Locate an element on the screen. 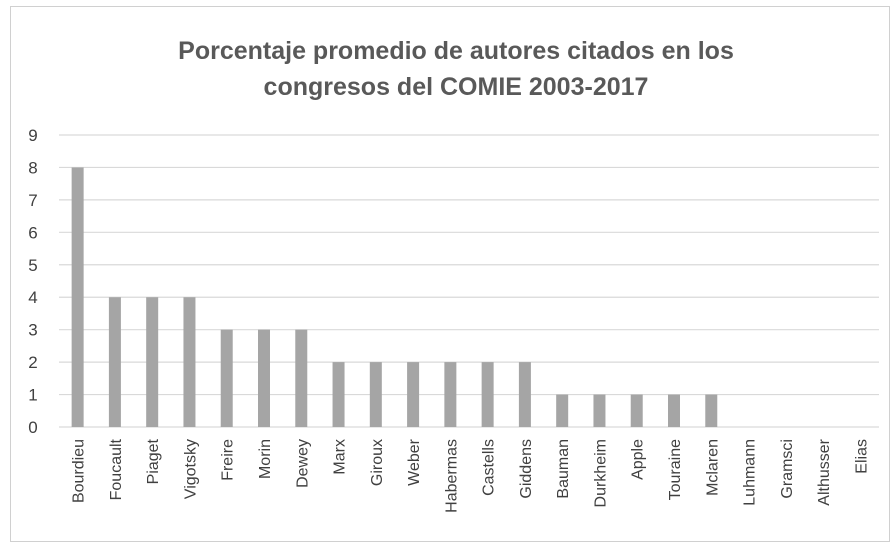 The width and height of the screenshot is (896, 546). bar-weber is located at coordinates (413, 394).